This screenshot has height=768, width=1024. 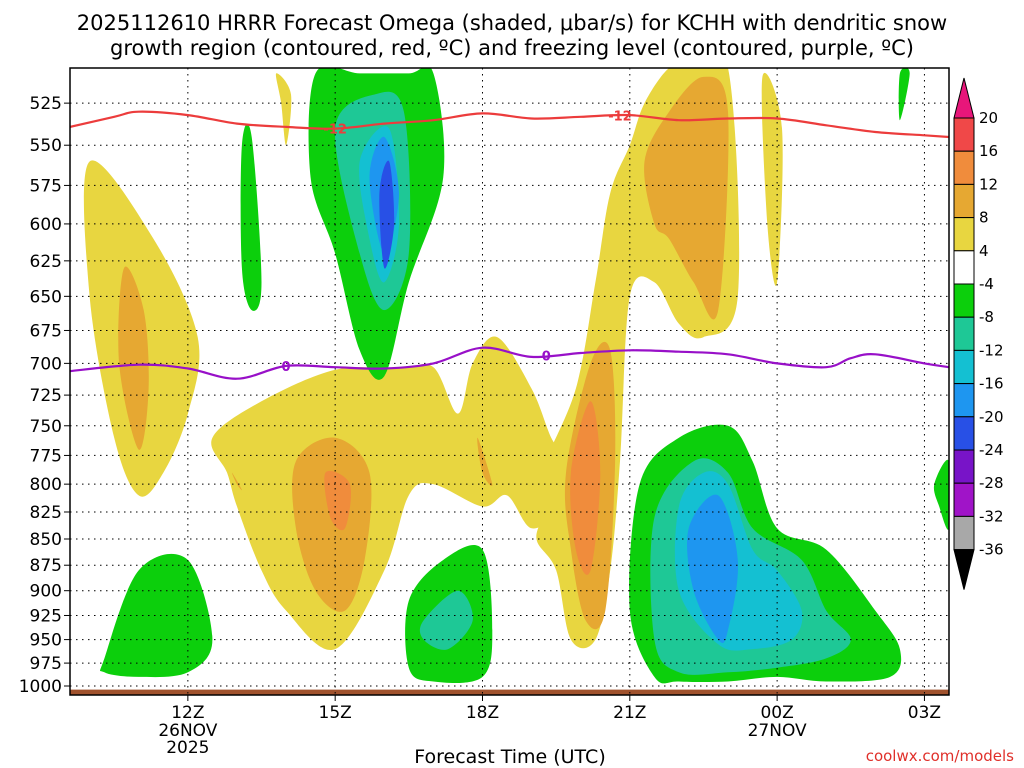 What do you see at coordinates (509, 124) in the screenshot?
I see `dgz-contour-line` at bounding box center [509, 124].